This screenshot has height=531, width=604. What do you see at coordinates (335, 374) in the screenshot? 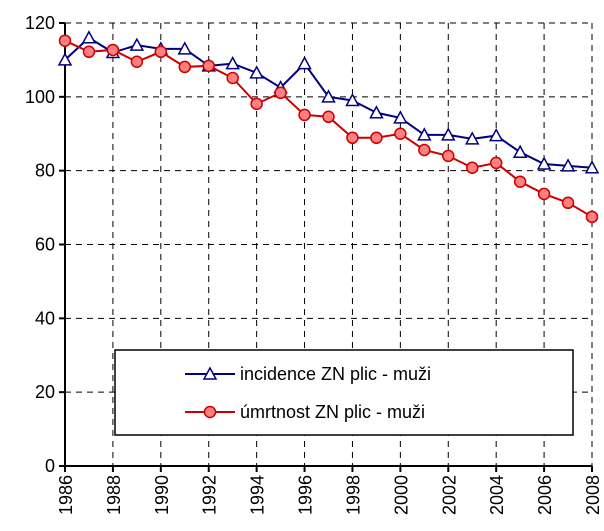
I see `legend-label: incidence ZN plic - muži` at bounding box center [335, 374].